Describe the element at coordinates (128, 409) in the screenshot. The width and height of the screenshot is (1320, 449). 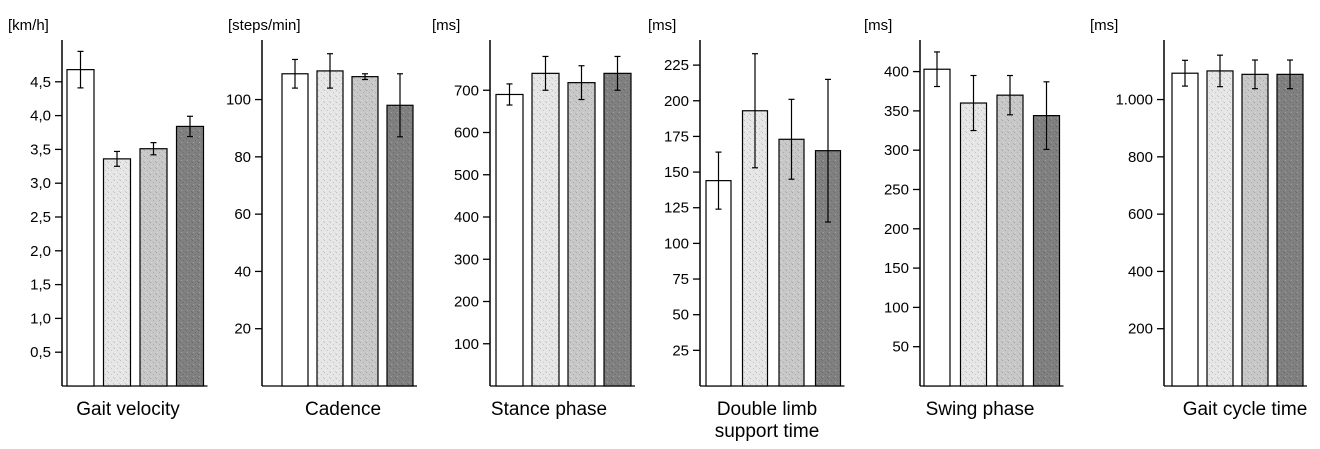
I see `panel-title: Gait velocity` at that location.